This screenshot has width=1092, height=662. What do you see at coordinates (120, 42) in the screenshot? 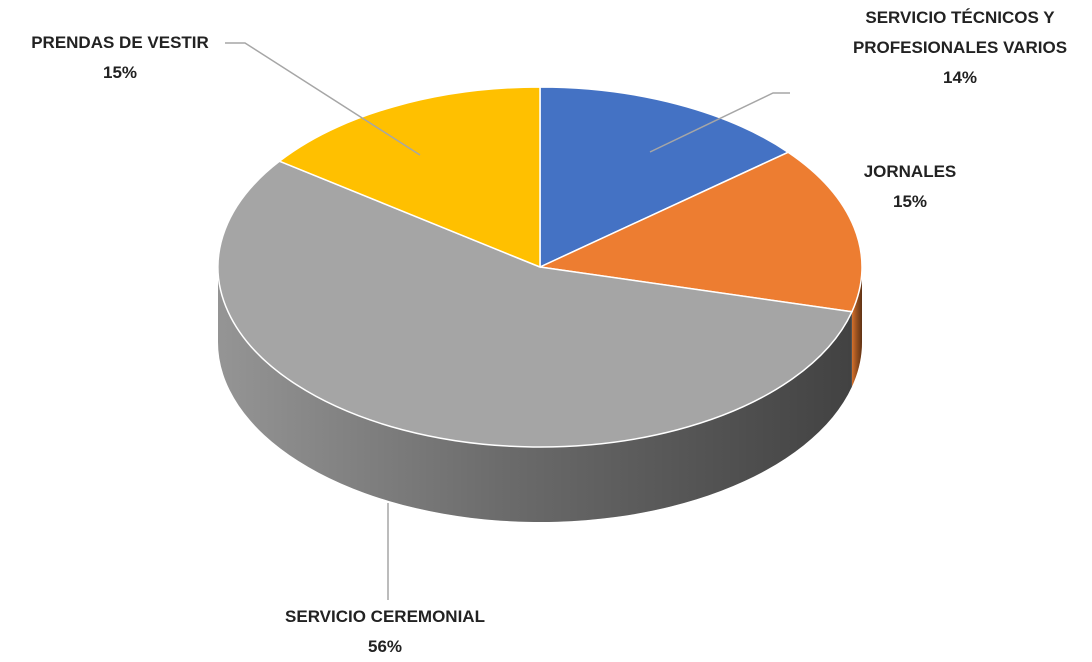
I see `category: PRENDAS DE VESTIR` at bounding box center [120, 42].